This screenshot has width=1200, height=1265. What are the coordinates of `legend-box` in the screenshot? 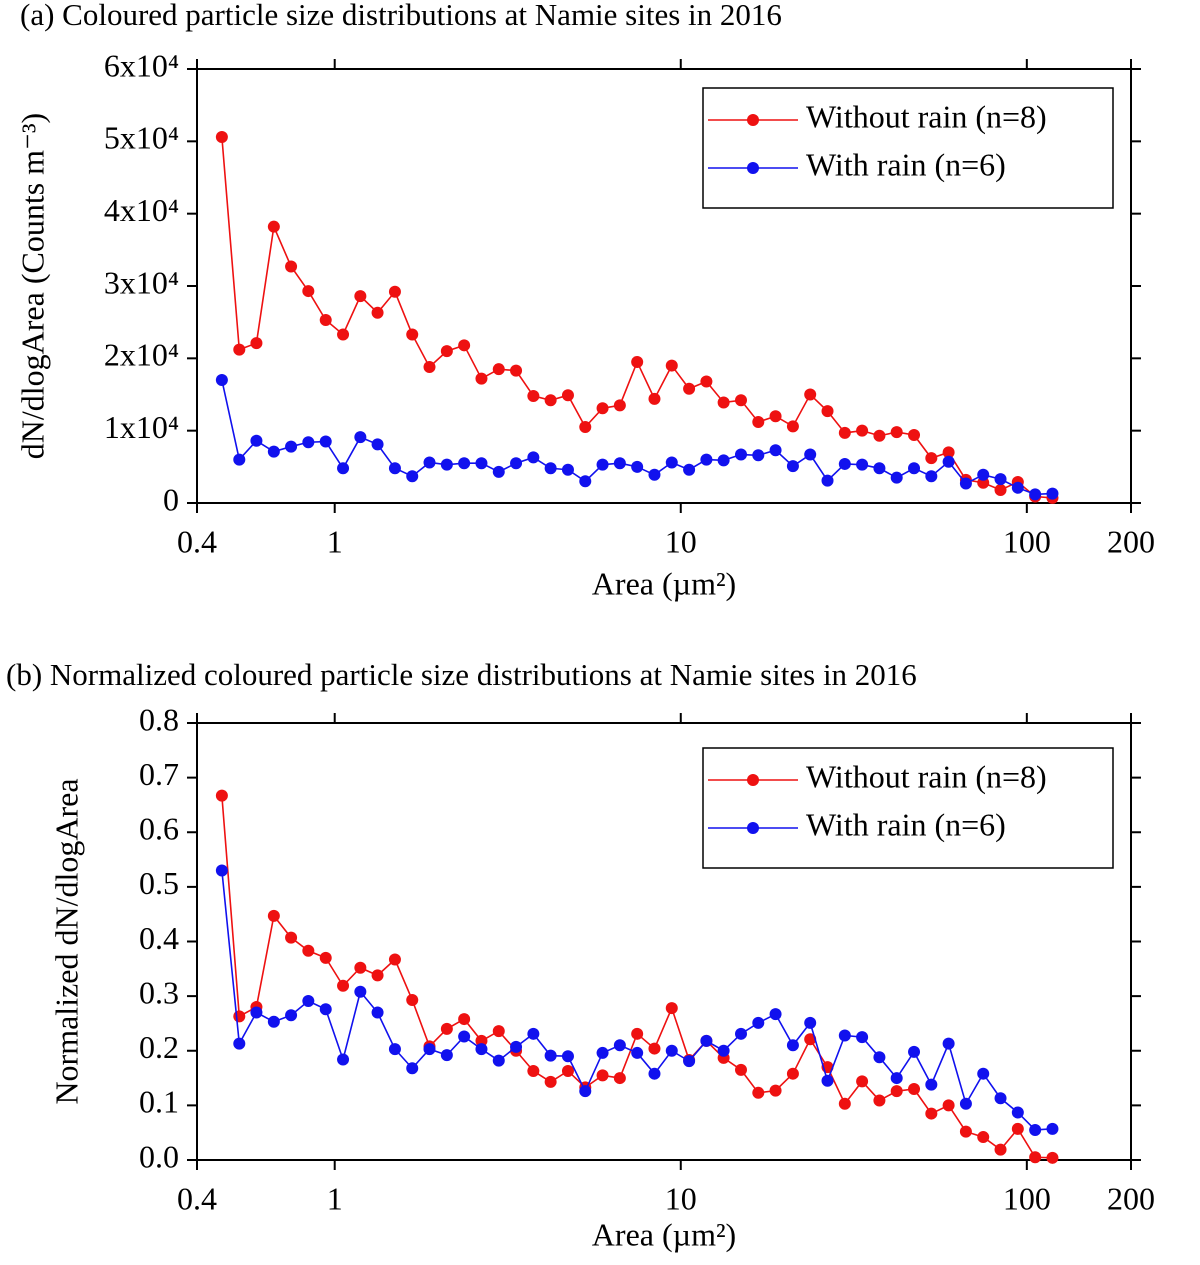 It's located at (908, 148).